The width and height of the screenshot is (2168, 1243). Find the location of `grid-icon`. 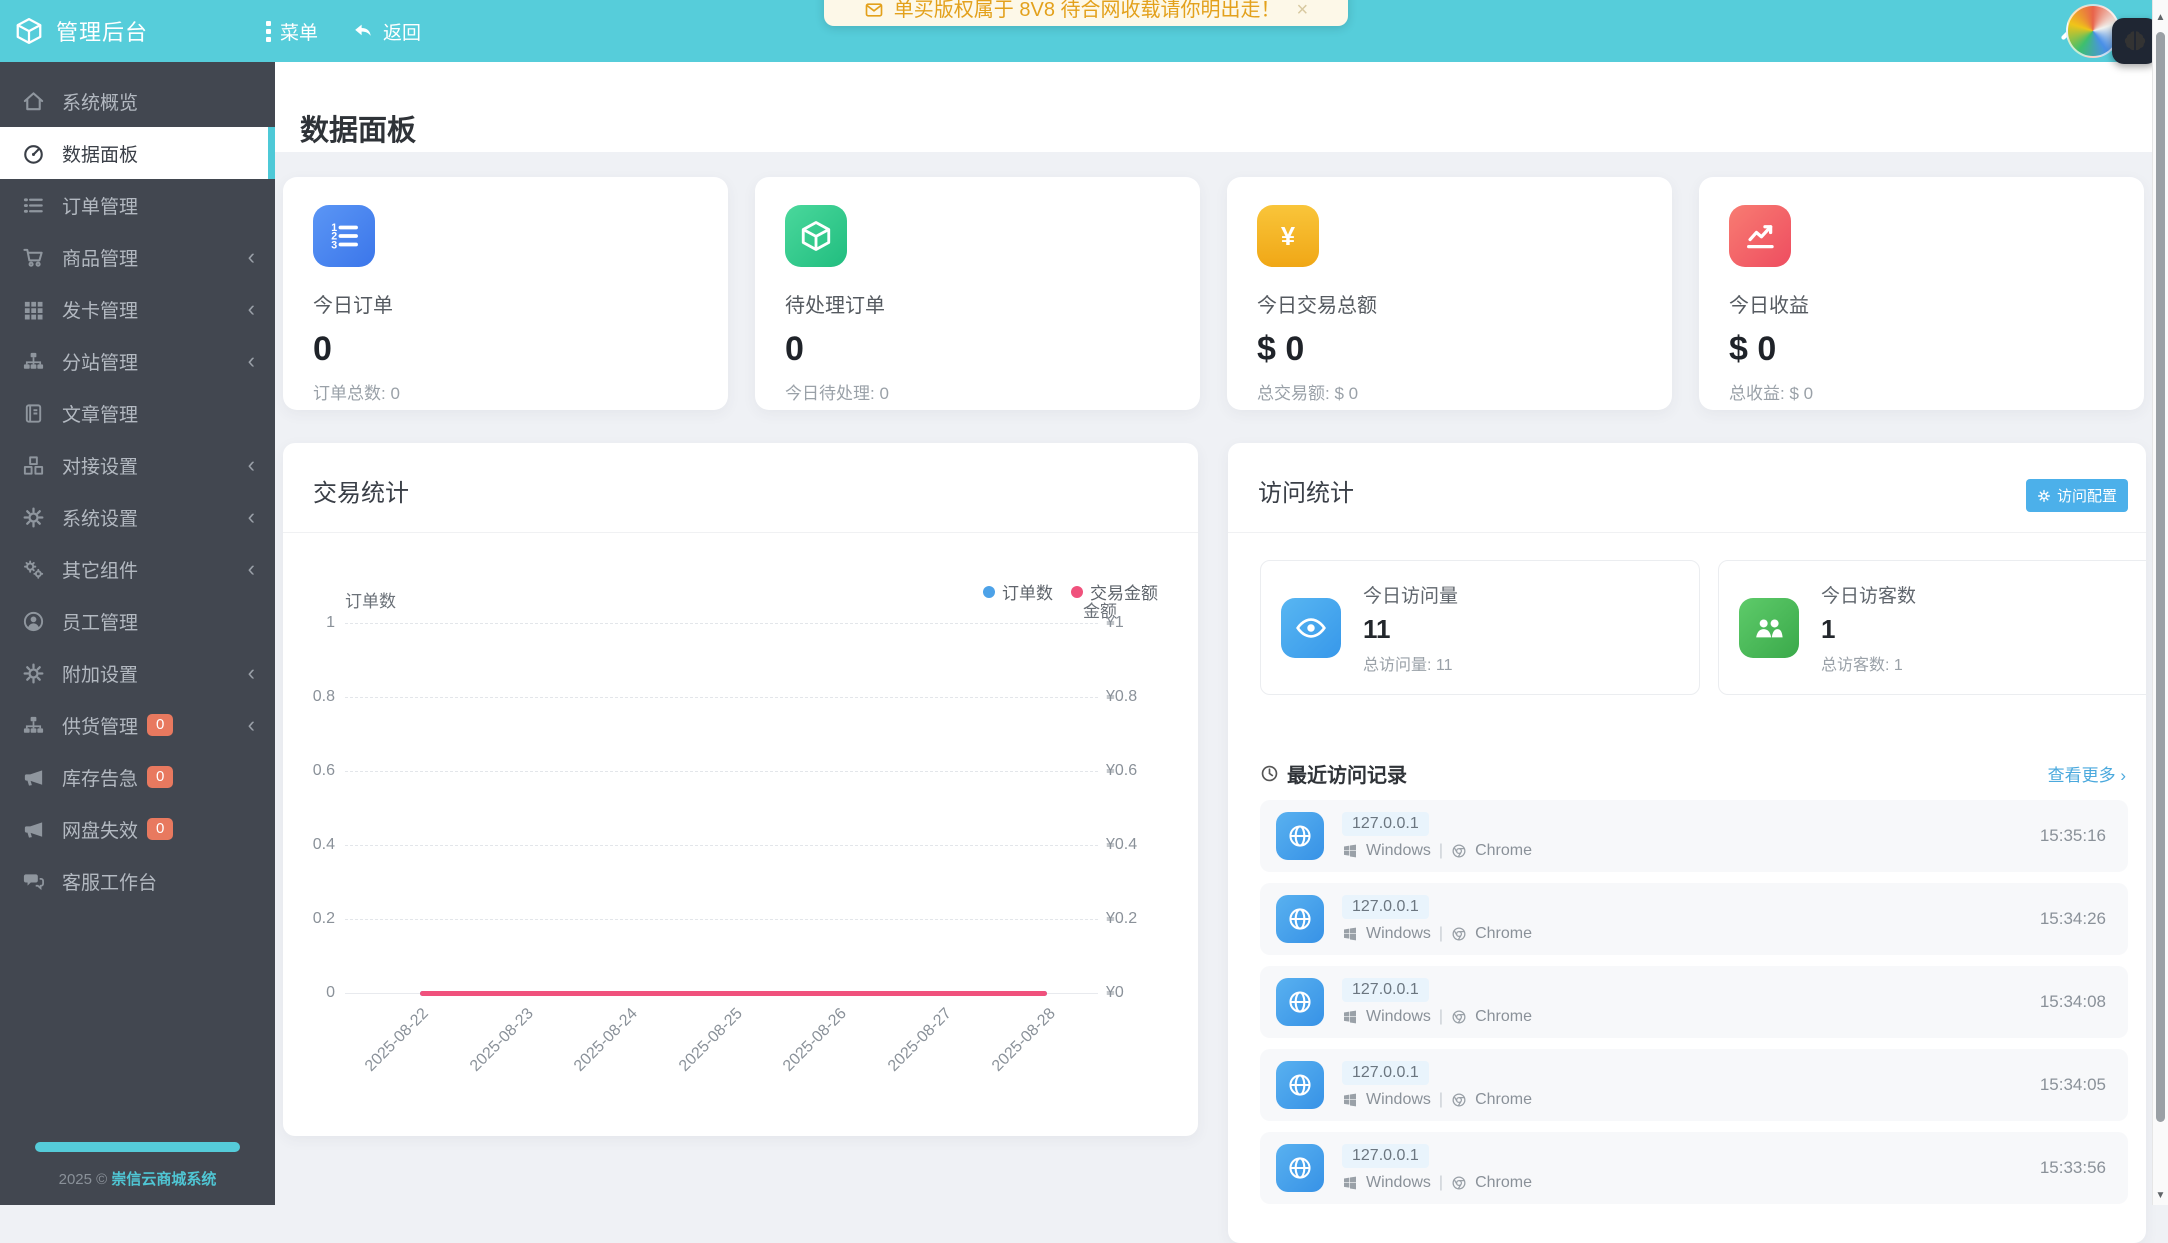

grid-icon is located at coordinates (33, 309).